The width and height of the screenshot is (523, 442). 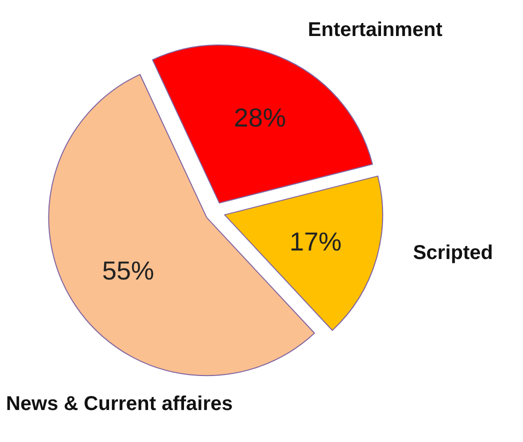 I want to click on slice-label: Scripted, so click(x=452, y=253).